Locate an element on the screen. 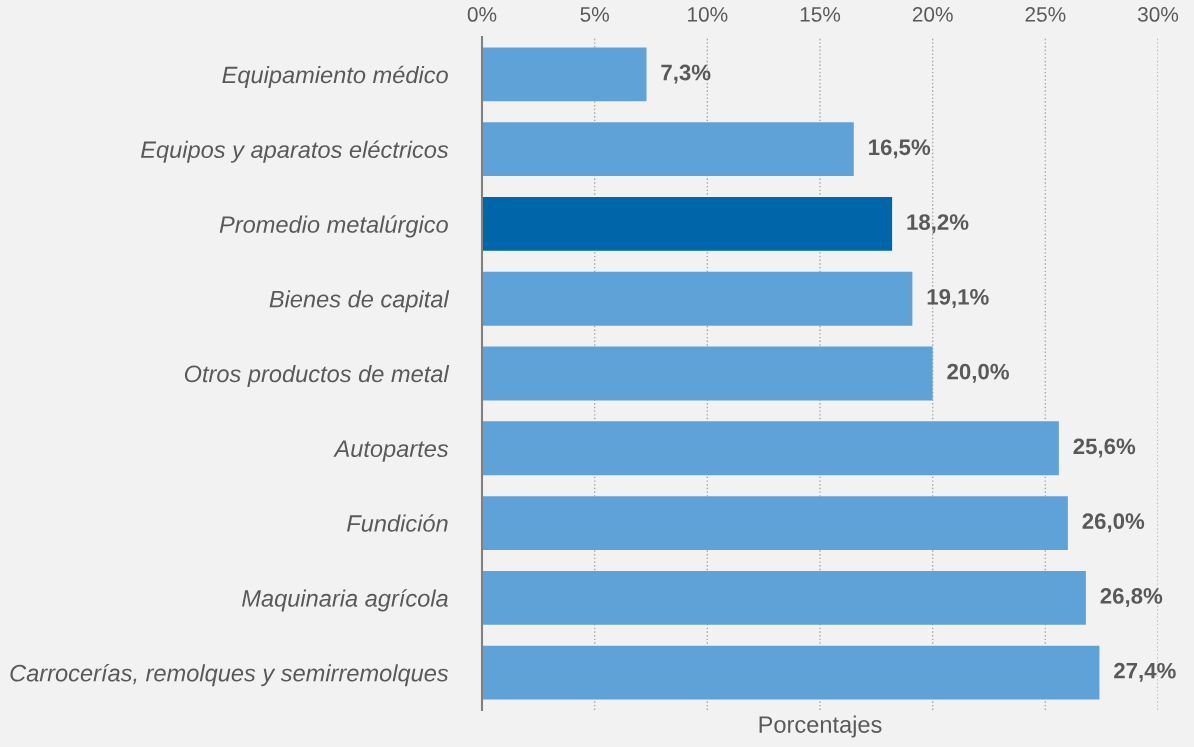 This screenshot has height=747, width=1194. x-tick-label: 10% is located at coordinates (708, 14).